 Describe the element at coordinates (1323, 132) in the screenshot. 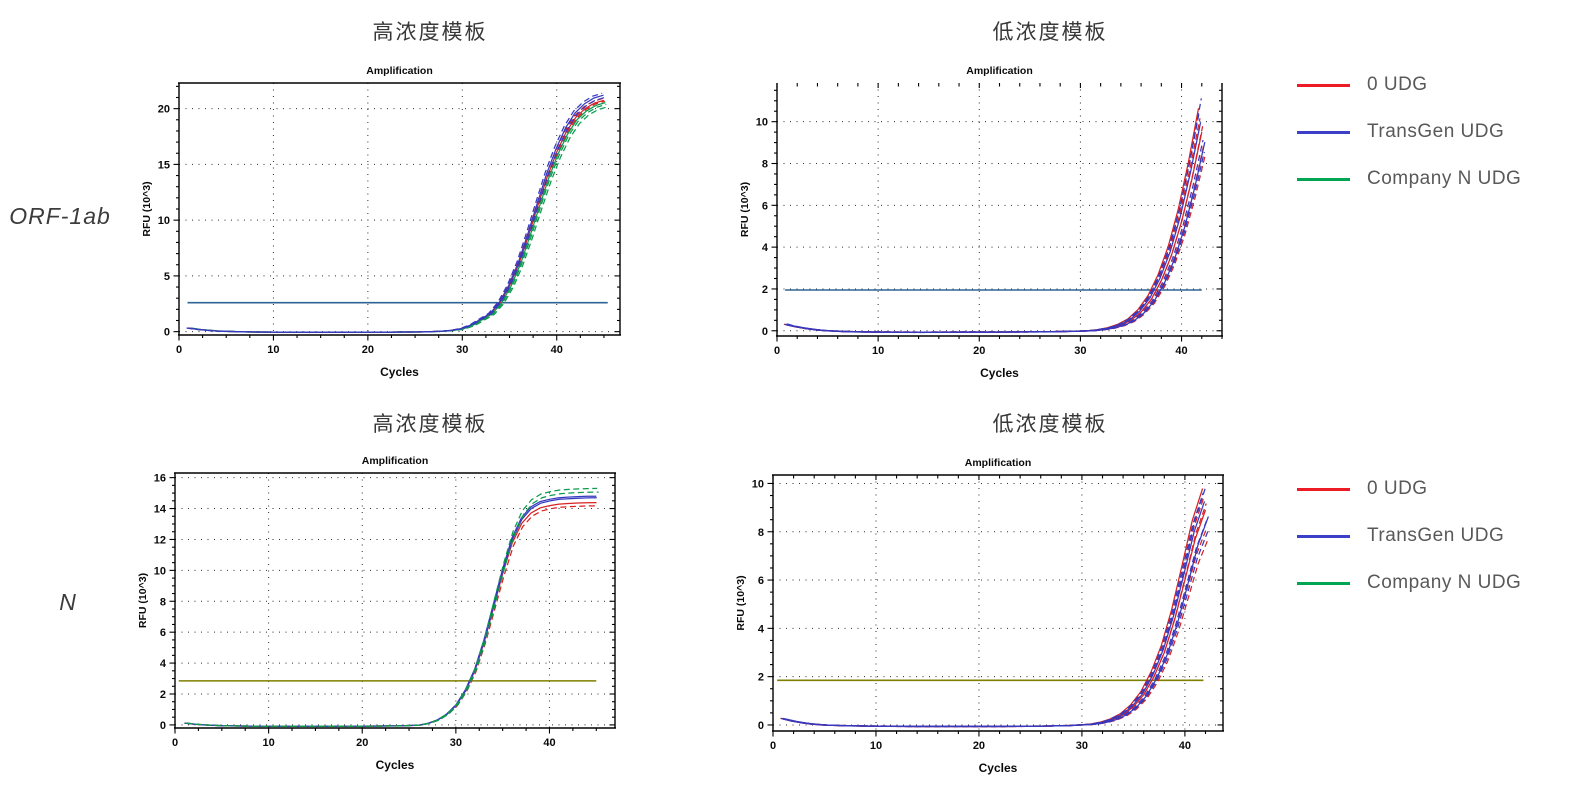

I see `legend-line-swatch-blue` at that location.